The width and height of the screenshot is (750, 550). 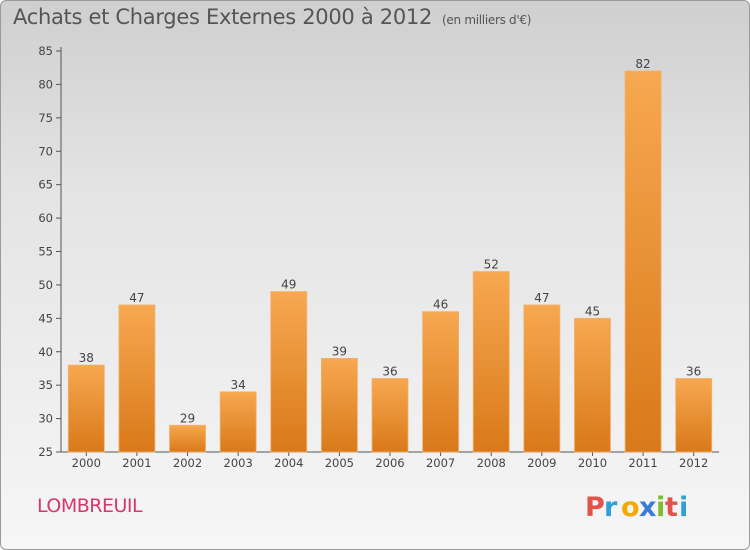 What do you see at coordinates (289, 372) in the screenshot?
I see `bar-2004` at bounding box center [289, 372].